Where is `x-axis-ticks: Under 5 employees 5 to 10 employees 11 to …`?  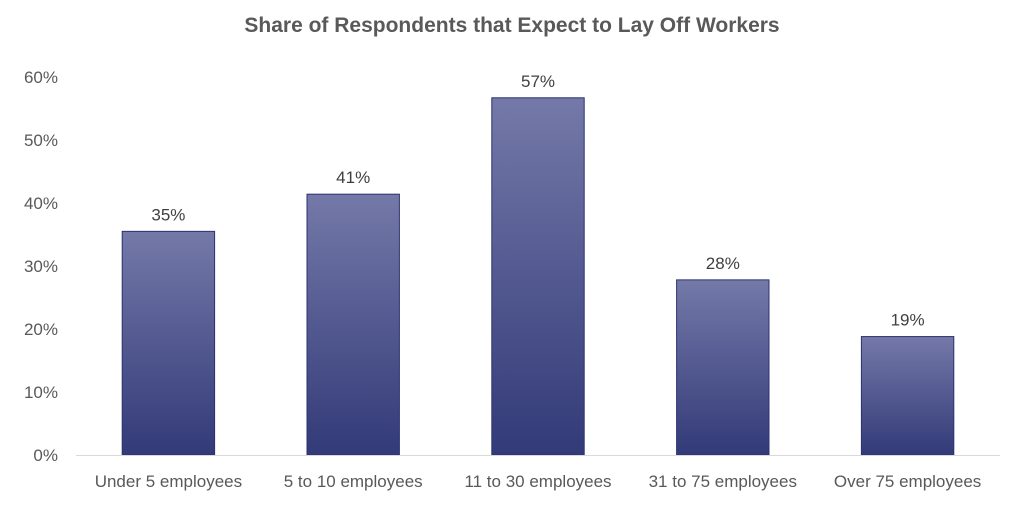
x-axis-ticks: Under 5 employees 5 to 10 employees 11 to … is located at coordinates (538, 481).